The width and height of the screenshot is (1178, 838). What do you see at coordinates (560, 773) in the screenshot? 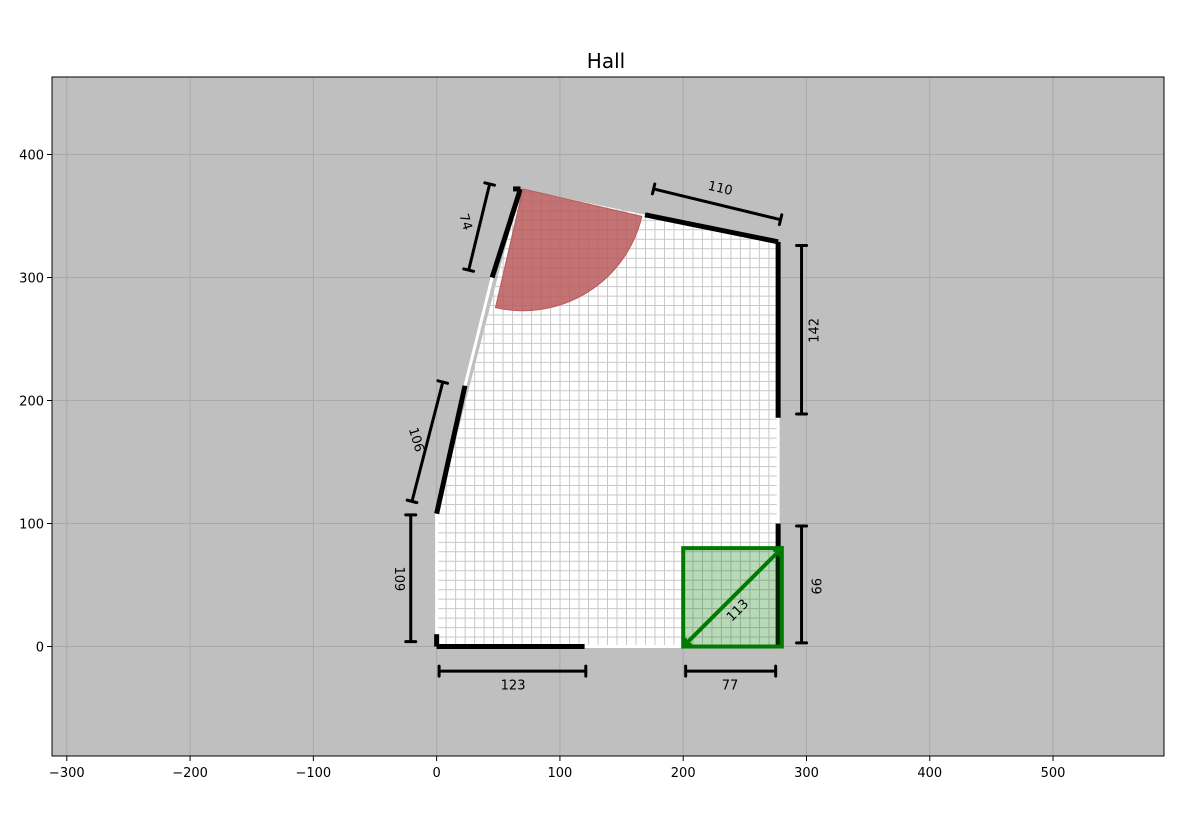
I see `x-tick-label: 100` at bounding box center [560, 773].